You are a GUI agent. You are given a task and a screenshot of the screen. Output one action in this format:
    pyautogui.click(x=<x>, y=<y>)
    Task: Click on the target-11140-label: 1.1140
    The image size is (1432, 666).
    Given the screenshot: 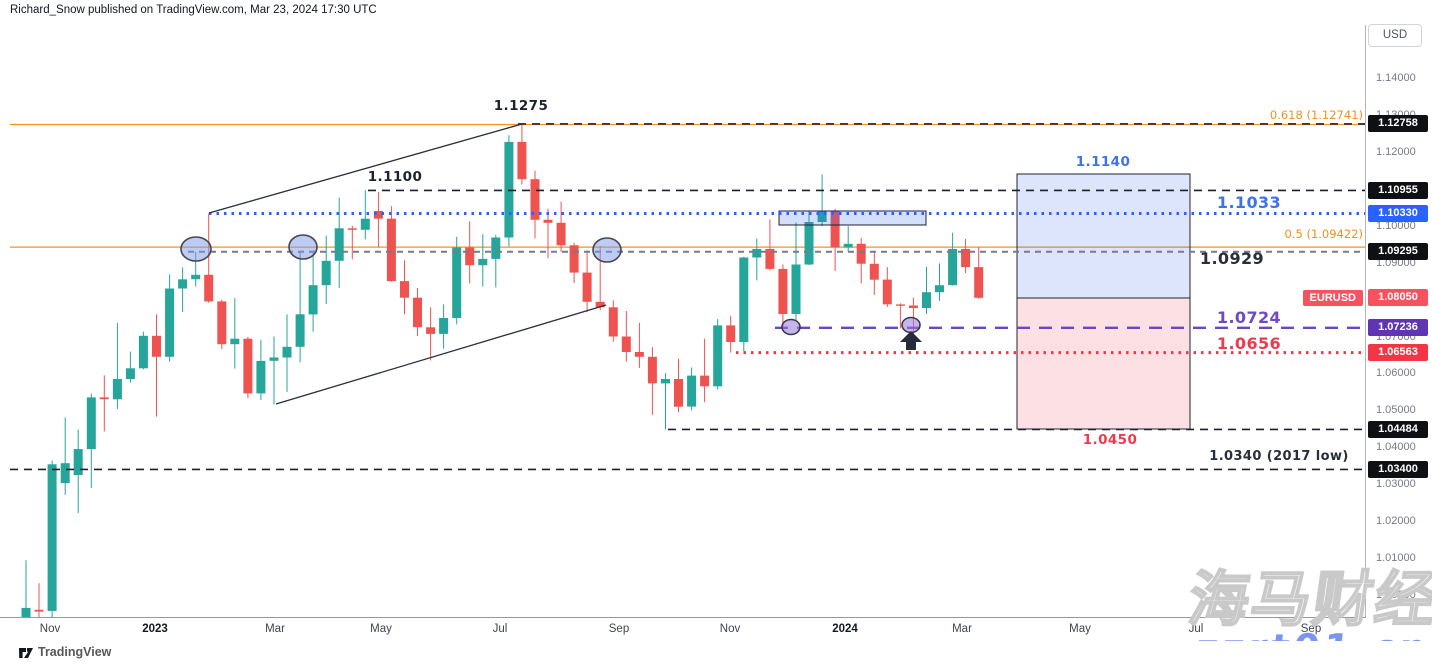 What is the action you would take?
    pyautogui.click(x=1103, y=162)
    